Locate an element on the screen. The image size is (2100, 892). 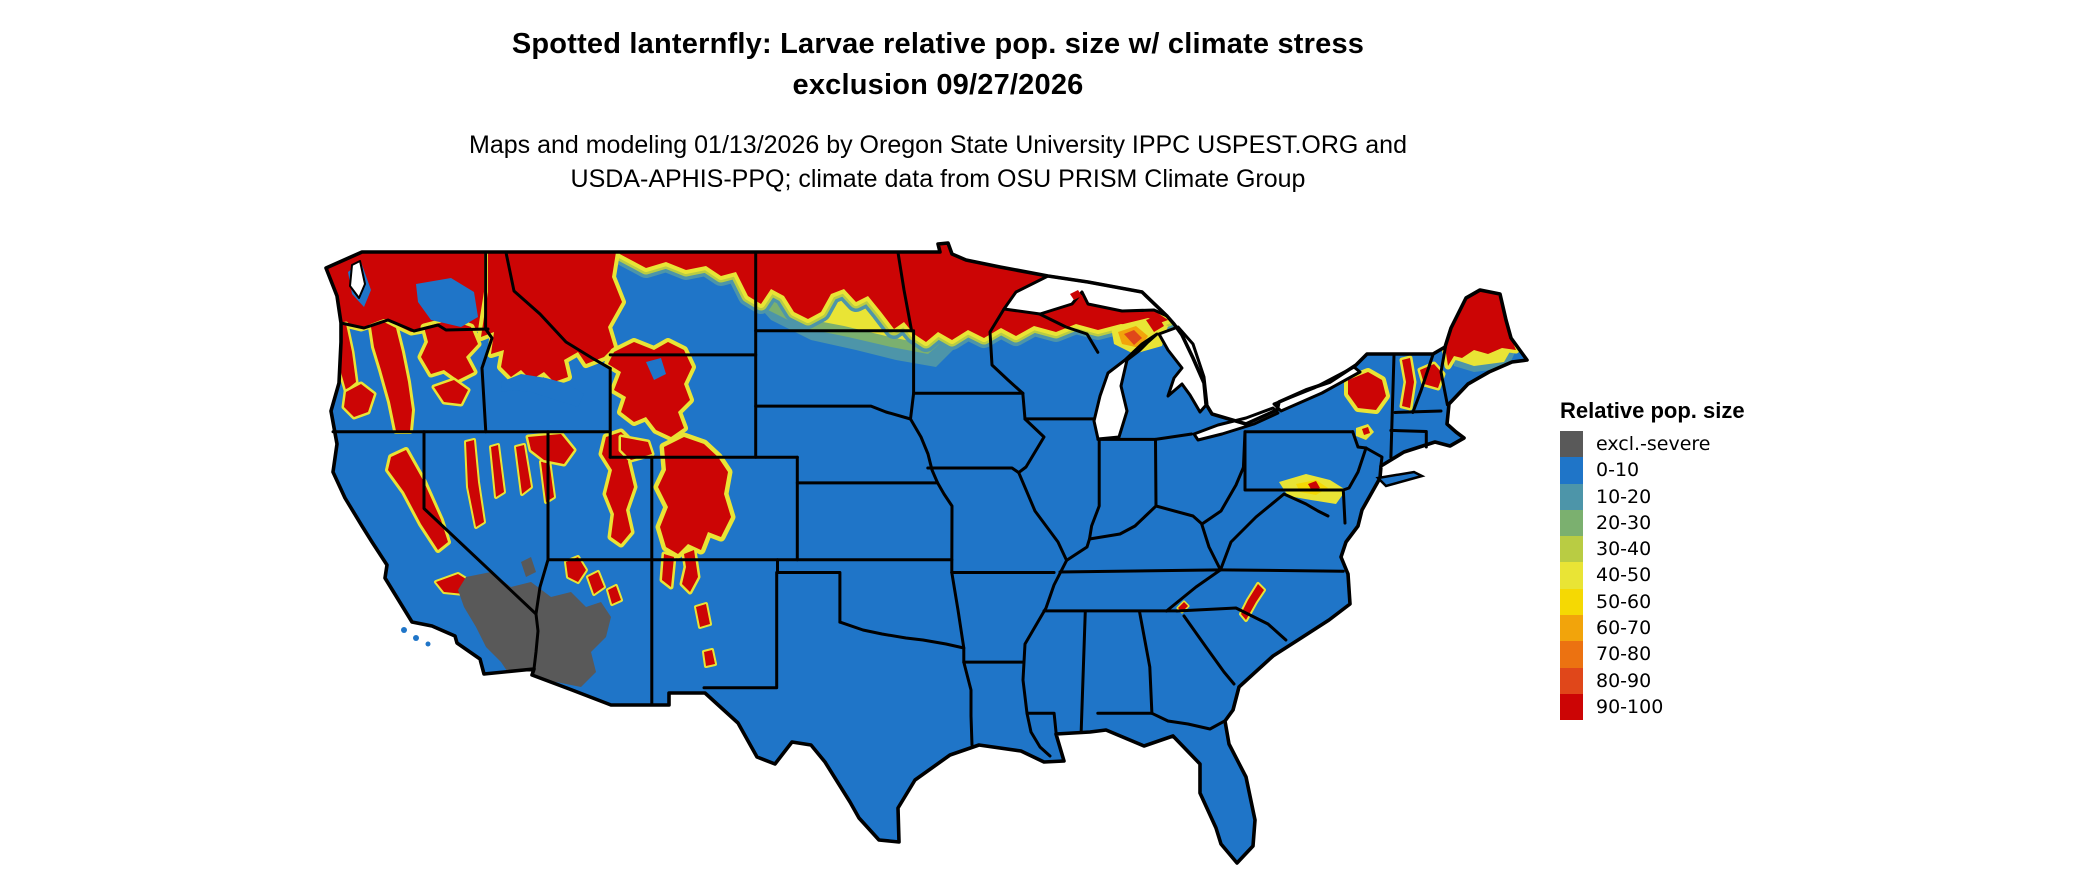
legend-row: 0-10 is located at coordinates (1652, 470).